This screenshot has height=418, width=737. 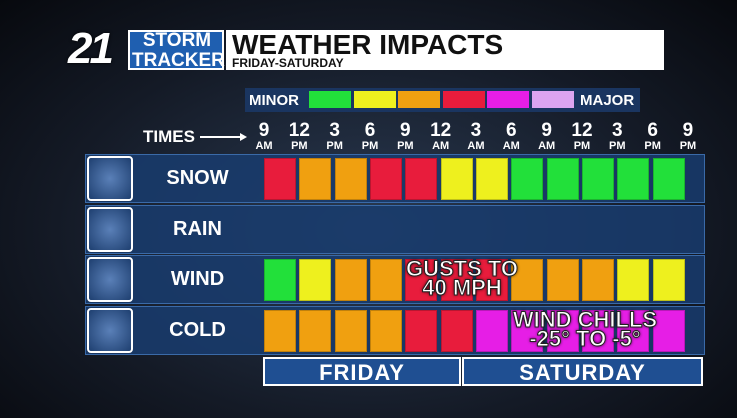 I want to click on title: WEATHER IMPACTS, so click(x=368, y=44).